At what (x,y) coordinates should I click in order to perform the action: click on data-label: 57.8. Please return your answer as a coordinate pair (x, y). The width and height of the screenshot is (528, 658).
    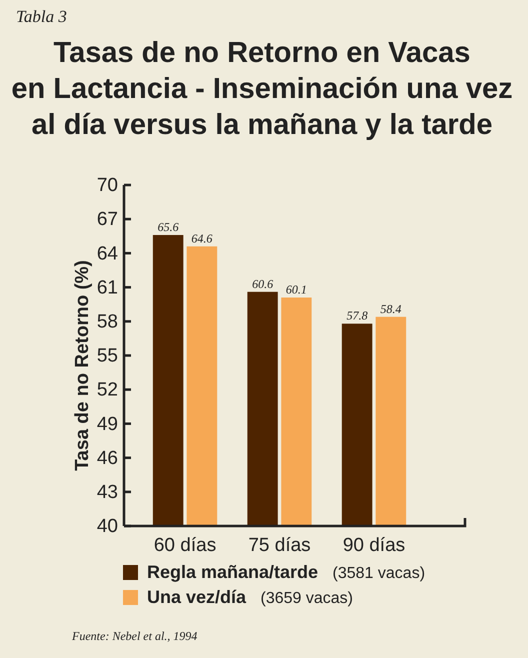
    Looking at the image, I should click on (357, 315).